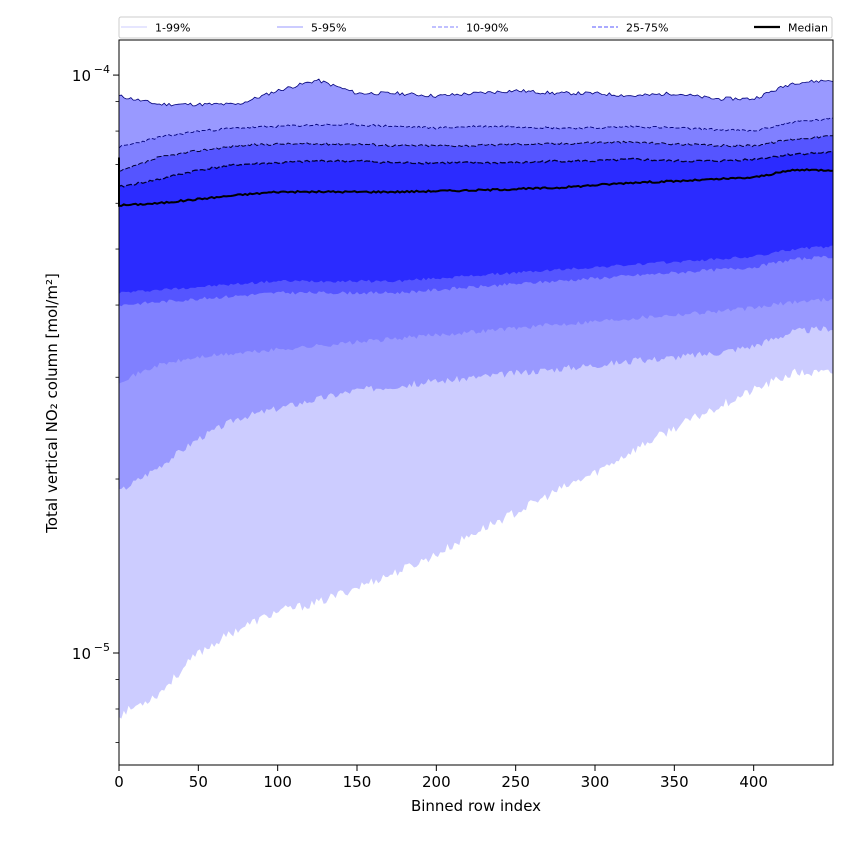 Image resolution: width=850 pixels, height=850 pixels. What do you see at coordinates (475, 153) in the screenshot?
I see `line-75pct` at bounding box center [475, 153].